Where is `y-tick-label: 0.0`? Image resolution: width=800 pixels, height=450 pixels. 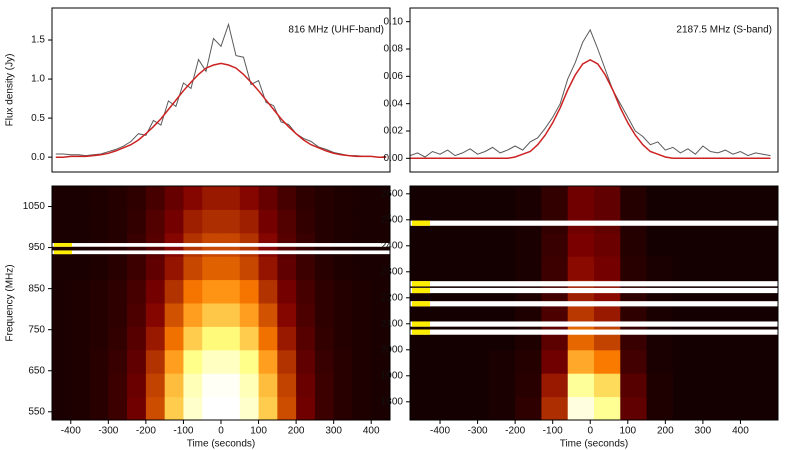
y-tick-label: 0.0 is located at coordinates (38, 157).